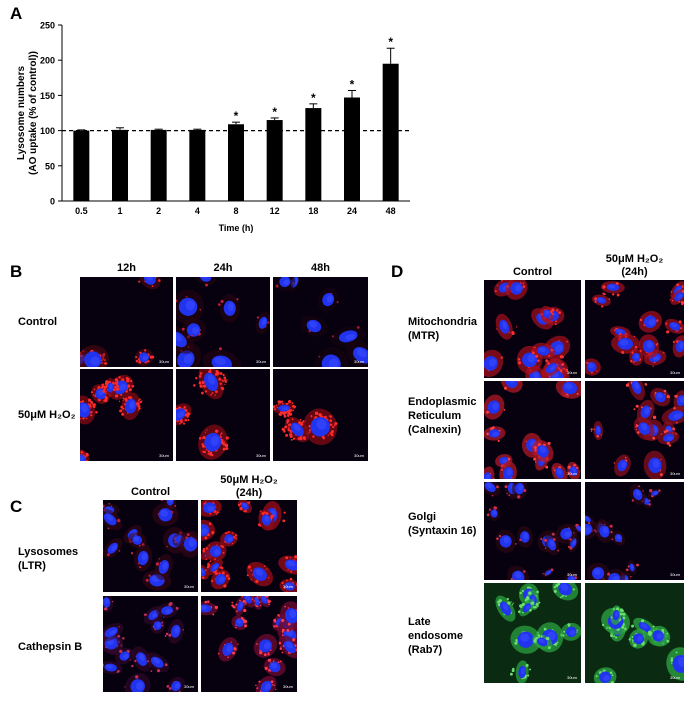  I want to click on panel-d-letter: D, so click(397, 271).